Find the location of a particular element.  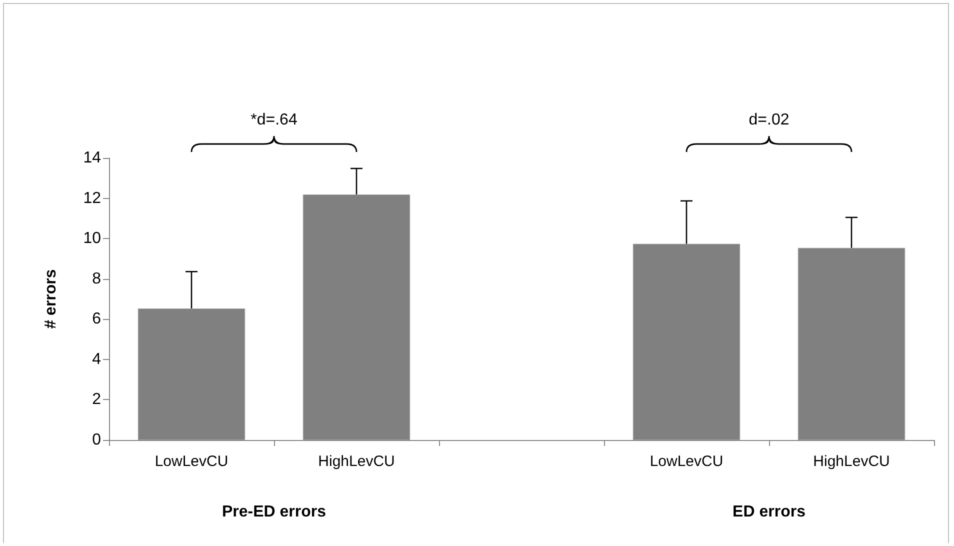

y-tick-label: 8 is located at coordinates (97, 279).